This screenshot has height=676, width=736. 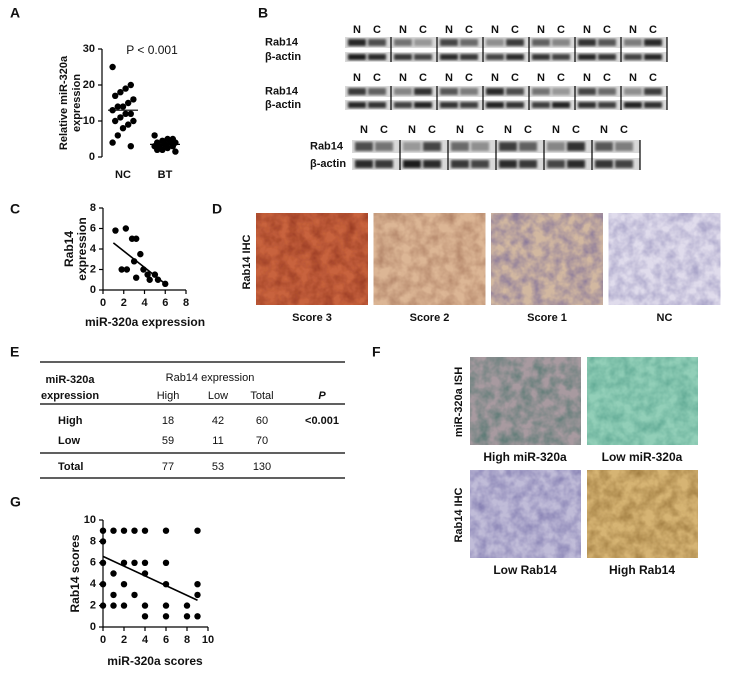 I want to click on table-cell: 60, so click(x=262, y=421).